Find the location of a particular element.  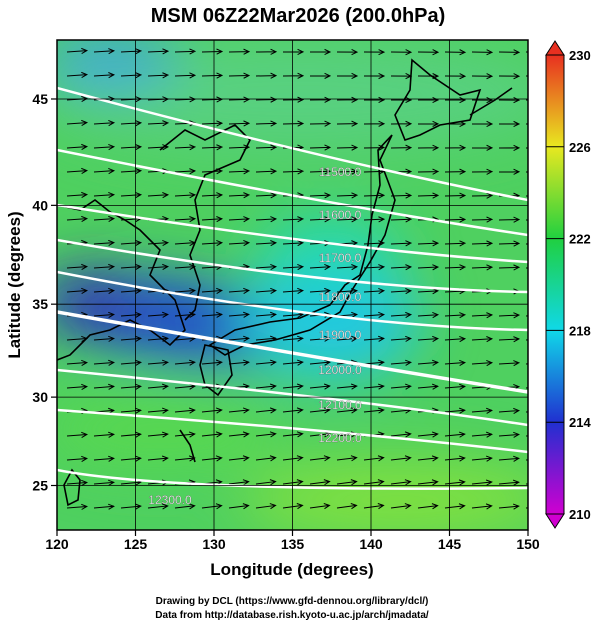

x-tick-label: 145 is located at coordinates (450, 544).